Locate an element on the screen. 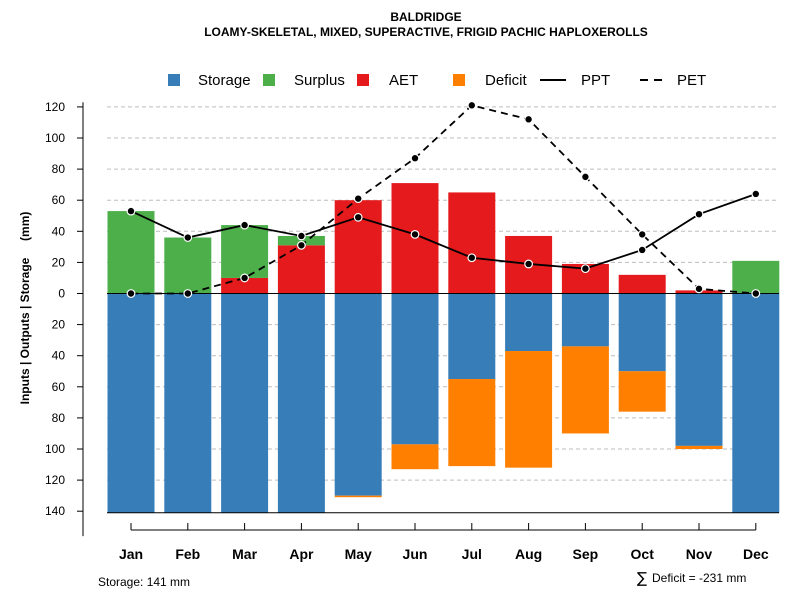 Image resolution: width=800 pixels, height=600 pixels. x-tick-label: Nov is located at coordinates (699, 554).